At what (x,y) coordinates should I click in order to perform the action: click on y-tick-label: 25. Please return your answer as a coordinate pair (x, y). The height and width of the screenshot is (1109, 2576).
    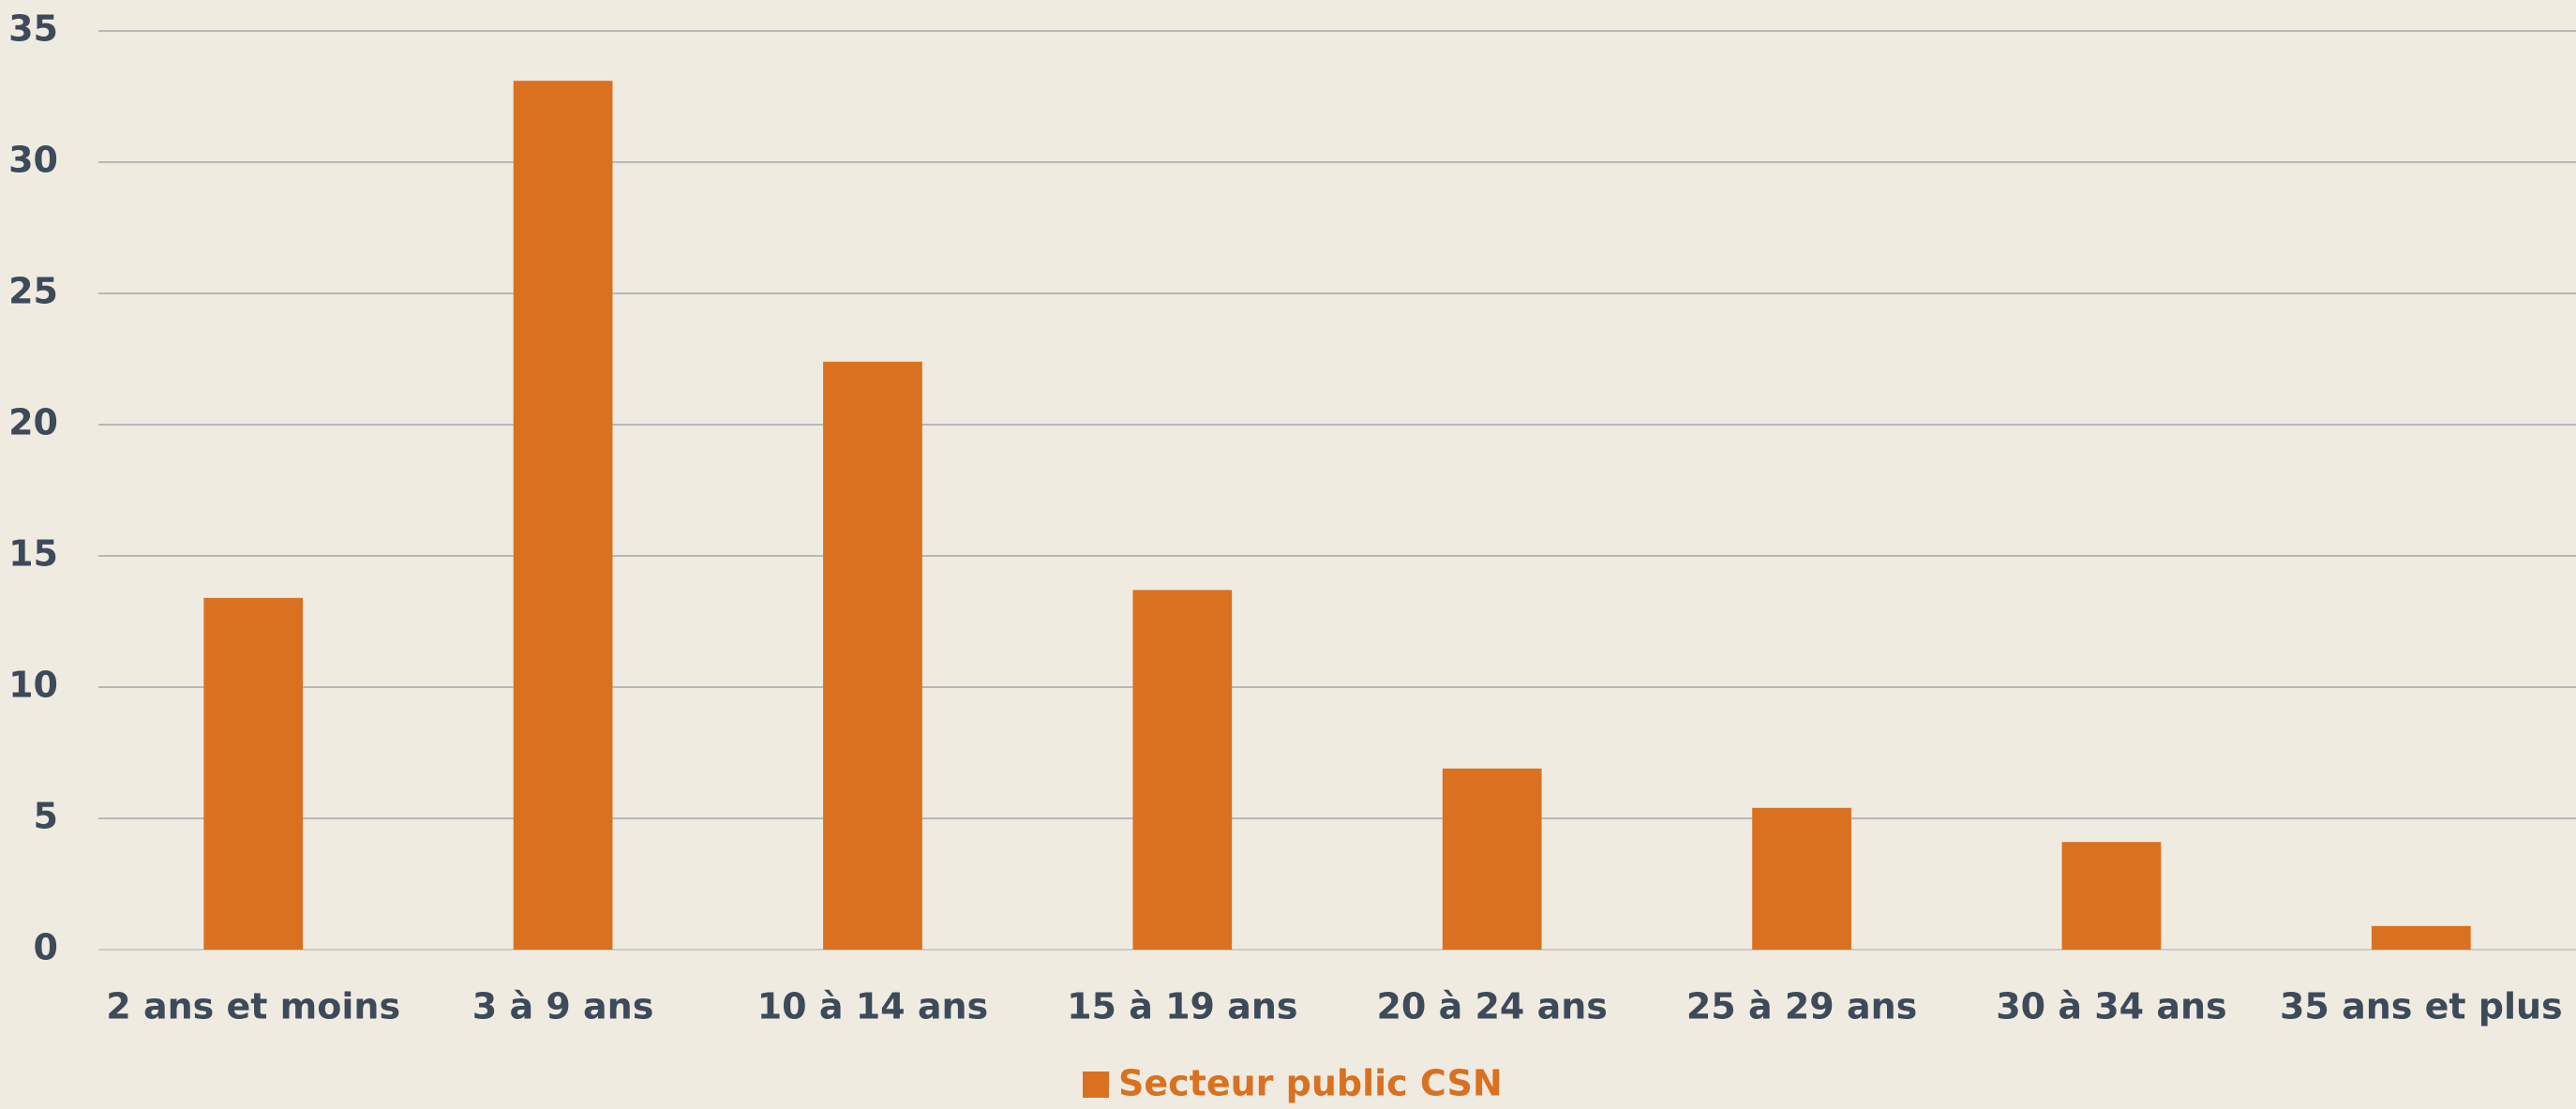
    Looking at the image, I should click on (33, 291).